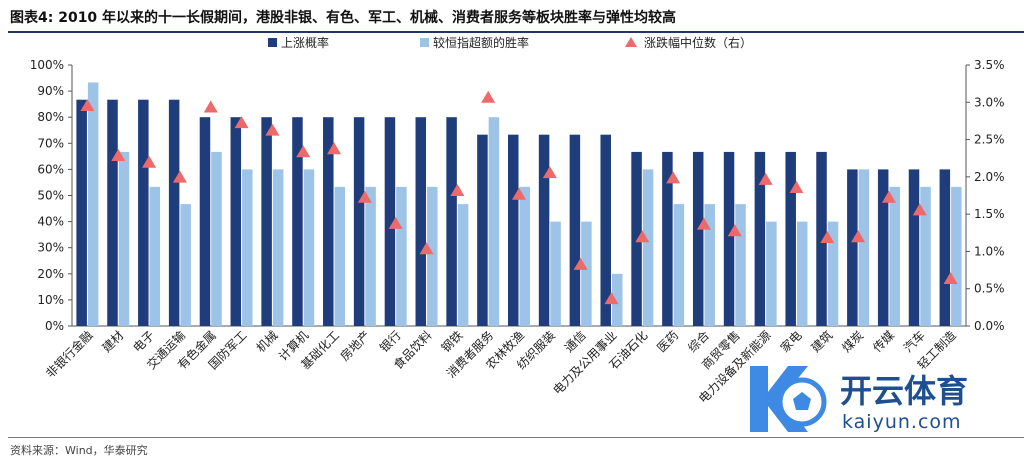 The image size is (1032, 464). I want to click on source-note: 资料来源：Wind，华泰研究, so click(79, 450).